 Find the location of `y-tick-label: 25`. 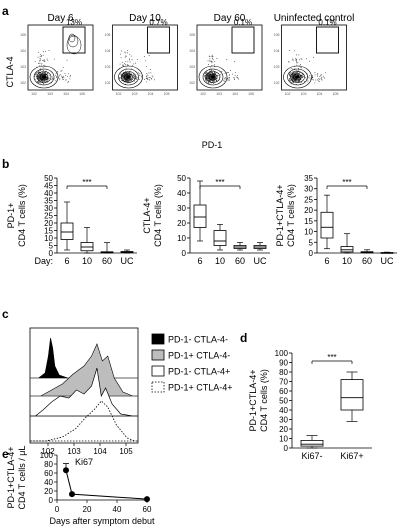

y-tick-label: 25 is located at coordinates (308, 199).